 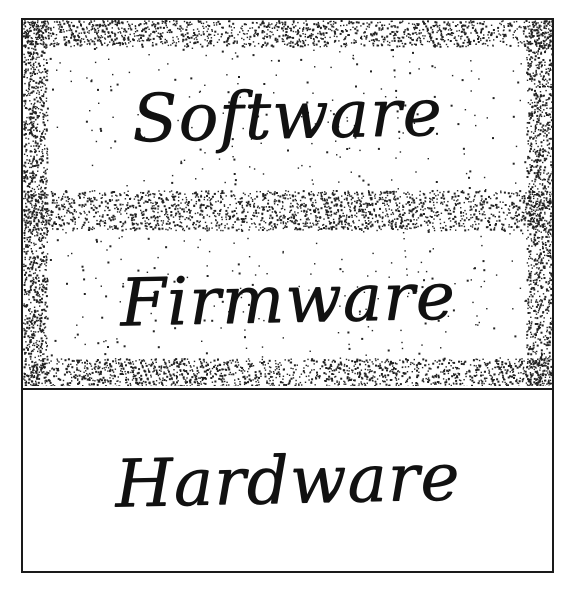 I want to click on hardware-layer-label: Hardware, so click(x=287, y=480).